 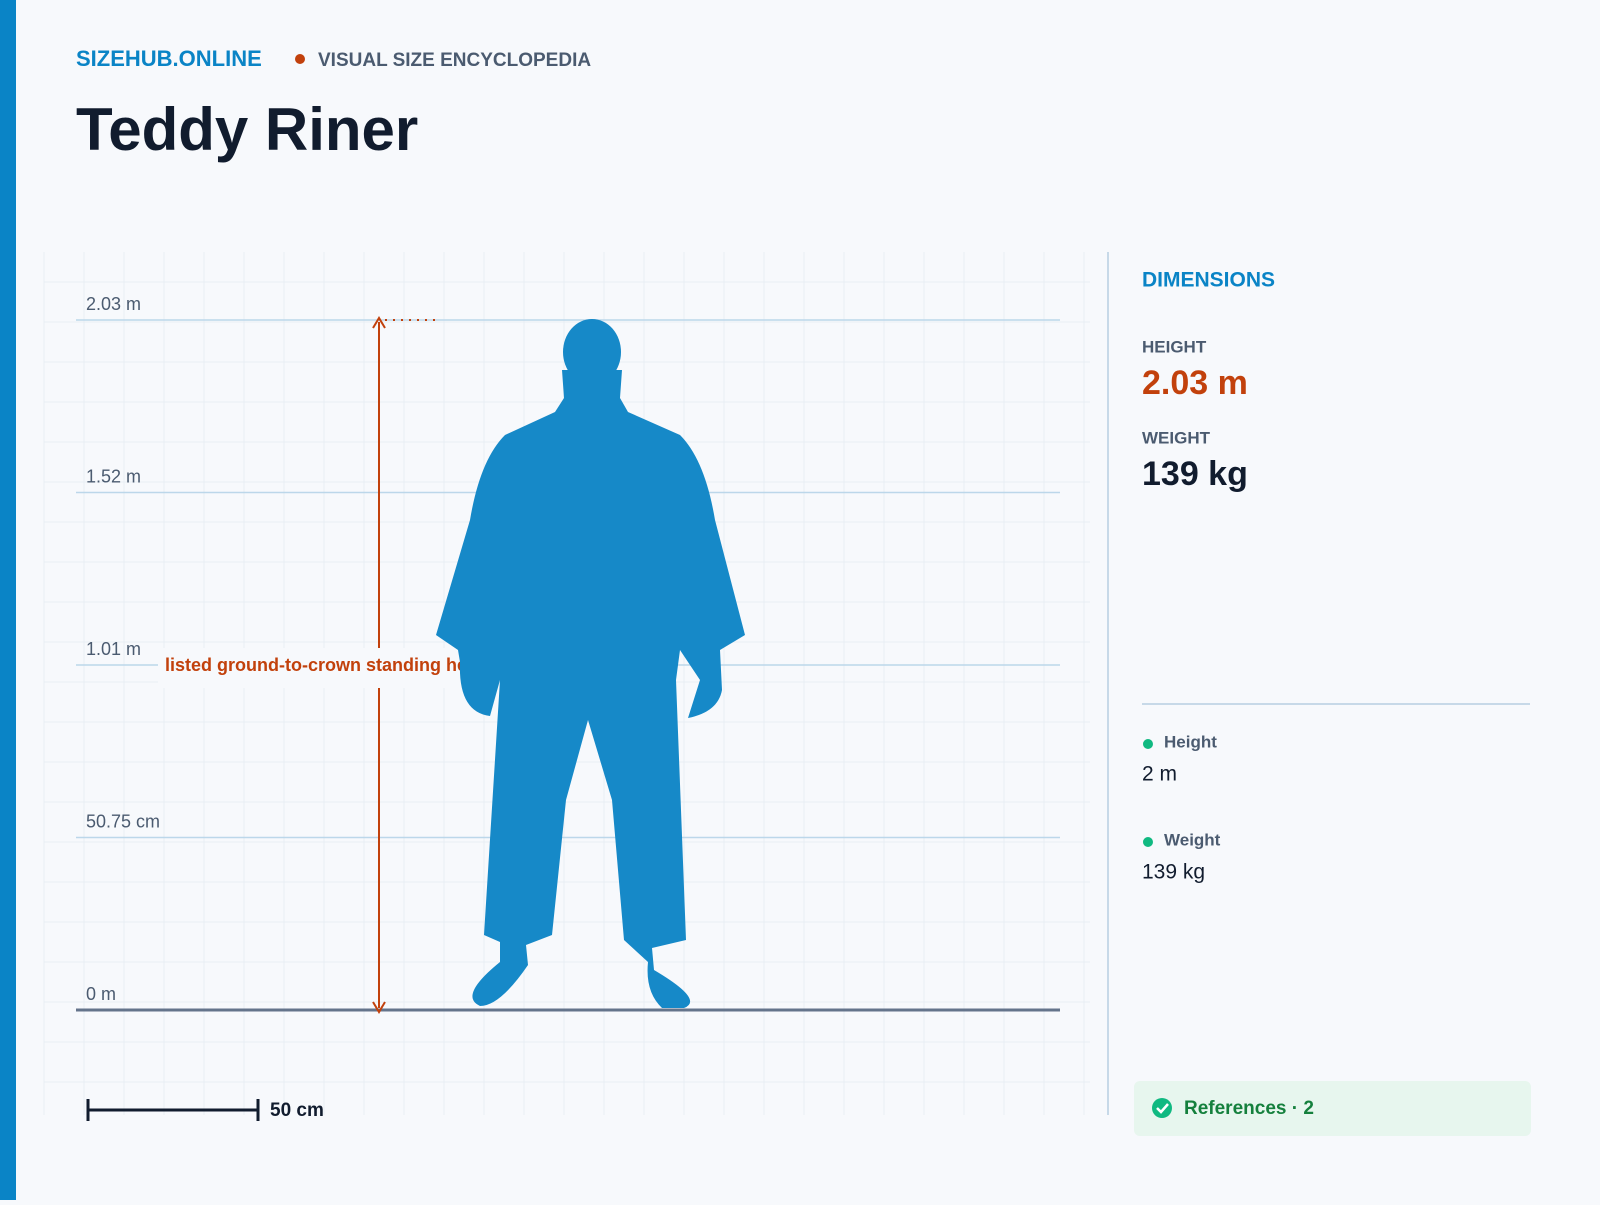 I want to click on separator-dot, so click(x=300, y=59).